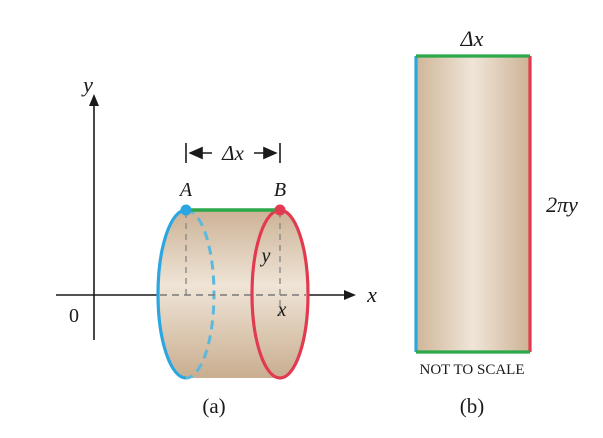  I want to click on x-position-label: x, so click(282, 310).